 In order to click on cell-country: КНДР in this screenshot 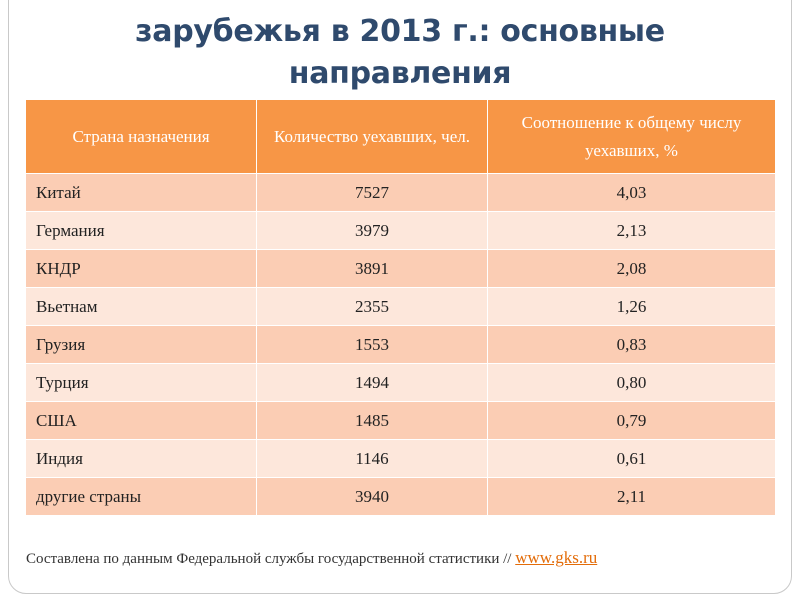, I will do `click(141, 268)`.